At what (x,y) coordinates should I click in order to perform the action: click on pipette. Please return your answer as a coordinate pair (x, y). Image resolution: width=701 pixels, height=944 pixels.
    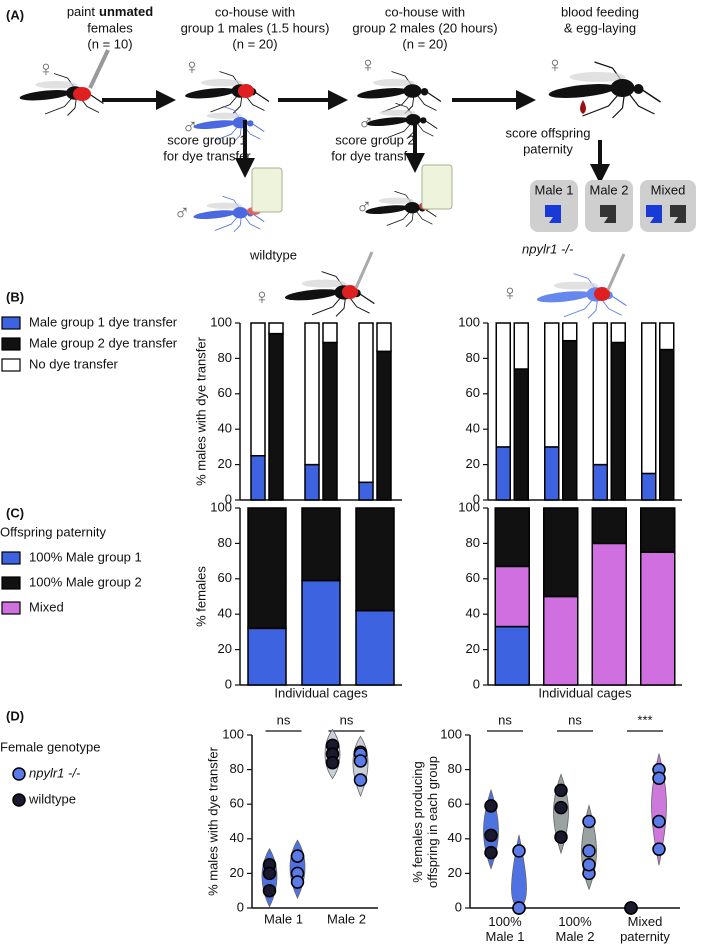
    Looking at the image, I should click on (364, 270).